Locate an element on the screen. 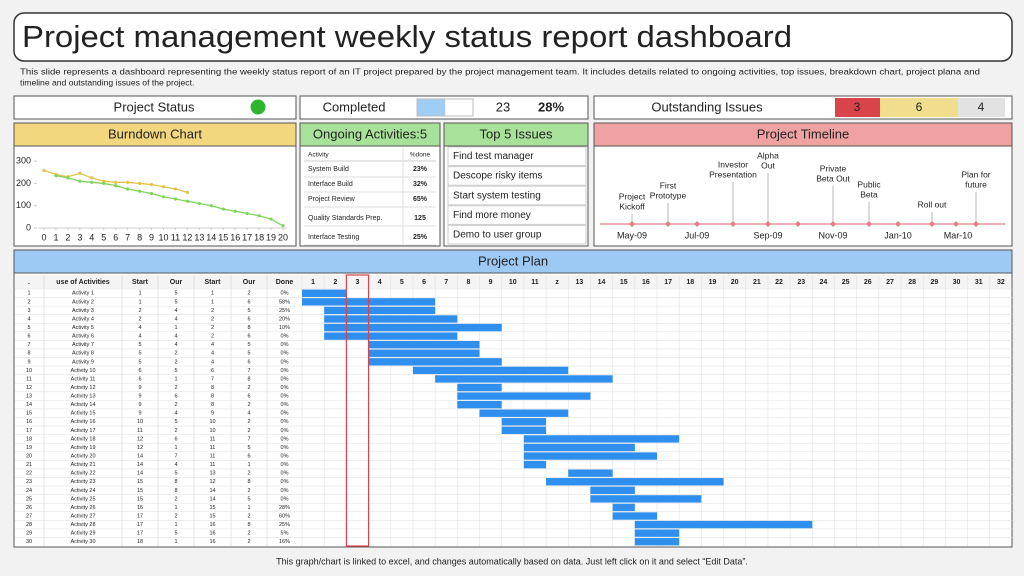 This screenshot has width=1024, height=576. cell: 22 is located at coordinates (29, 474).